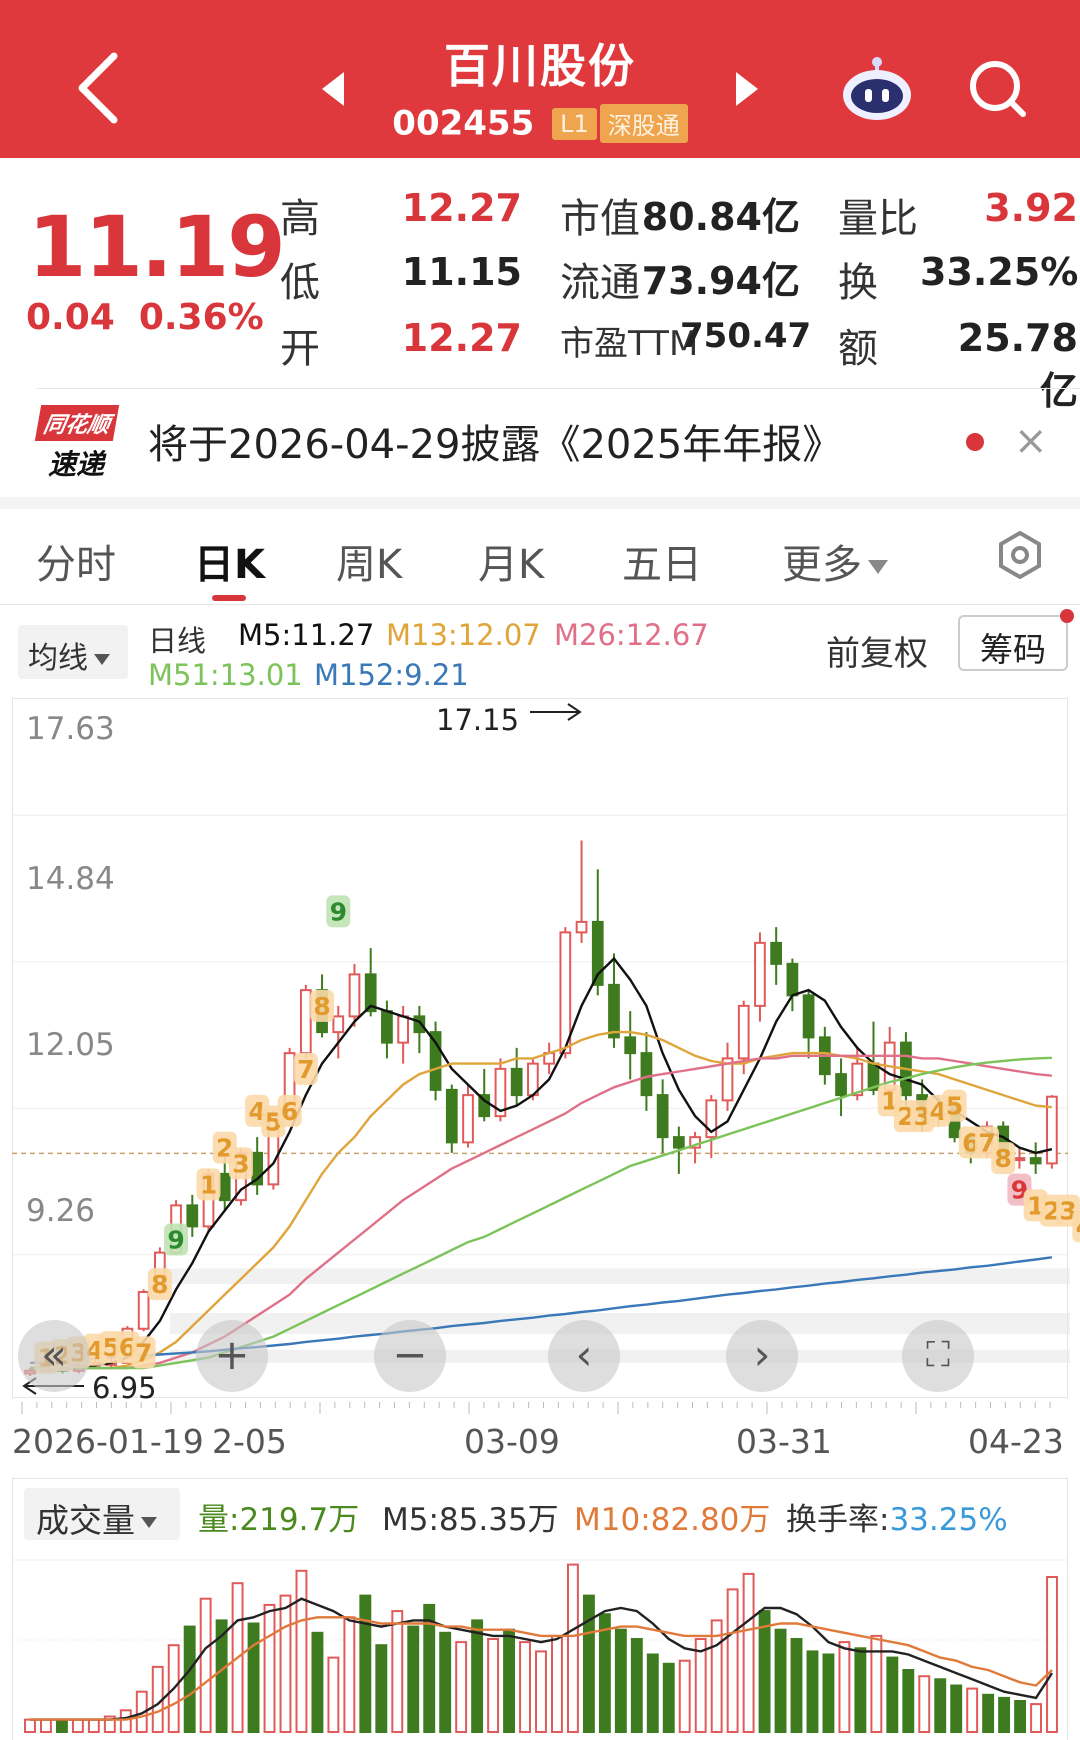 This screenshot has height=1740, width=1080. What do you see at coordinates (70, 879) in the screenshot?
I see `y-tick-label: 14.84` at bounding box center [70, 879].